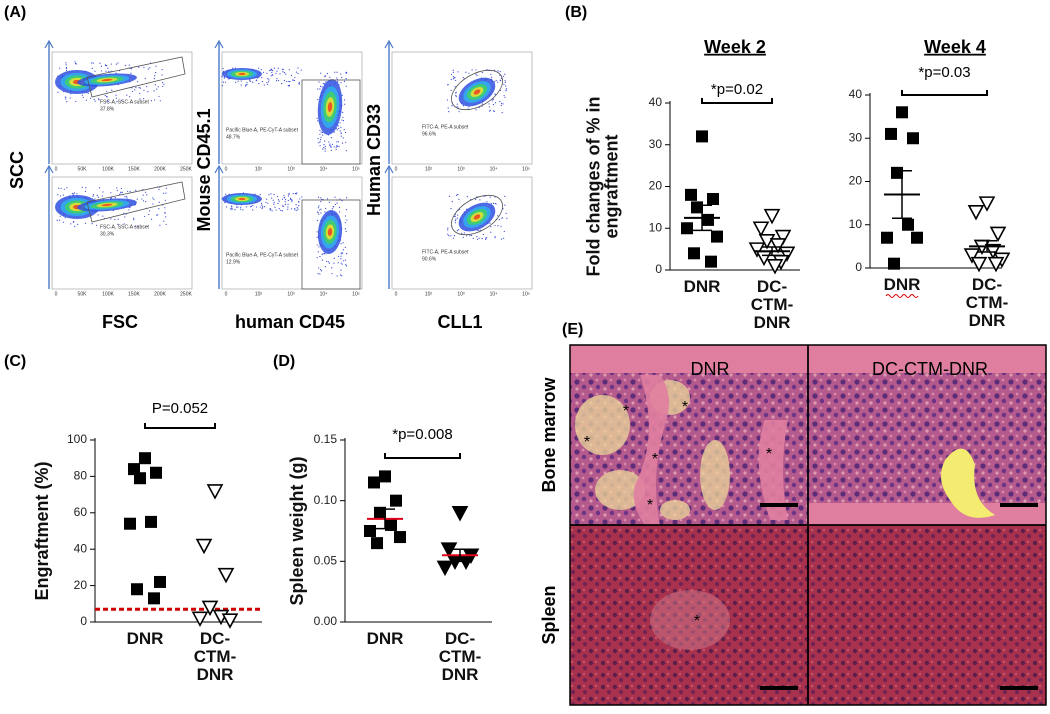  Describe the element at coordinates (902, 296) in the screenshot. I see `spellcheck-underline` at that location.